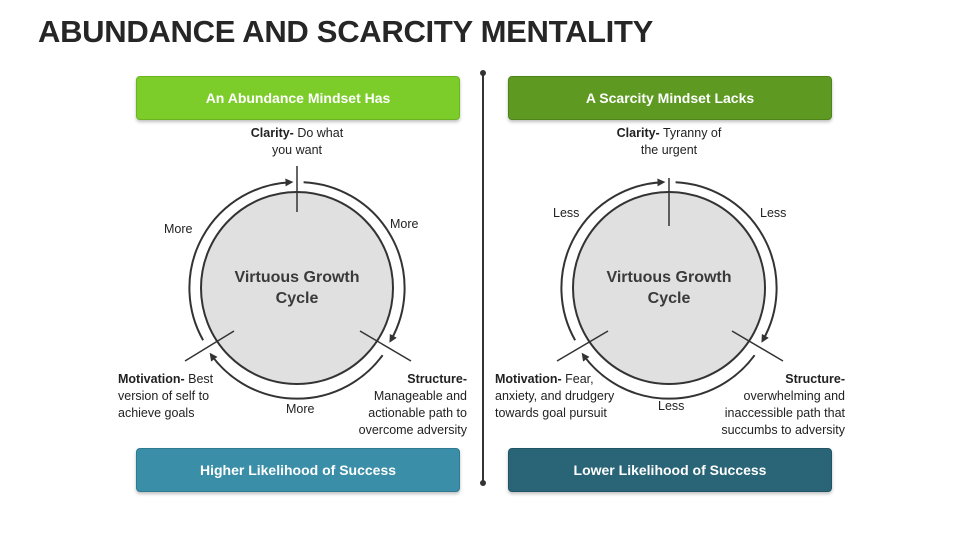  I want to click on abundance-clarity: Clarity- Do what you want, so click(297, 141).